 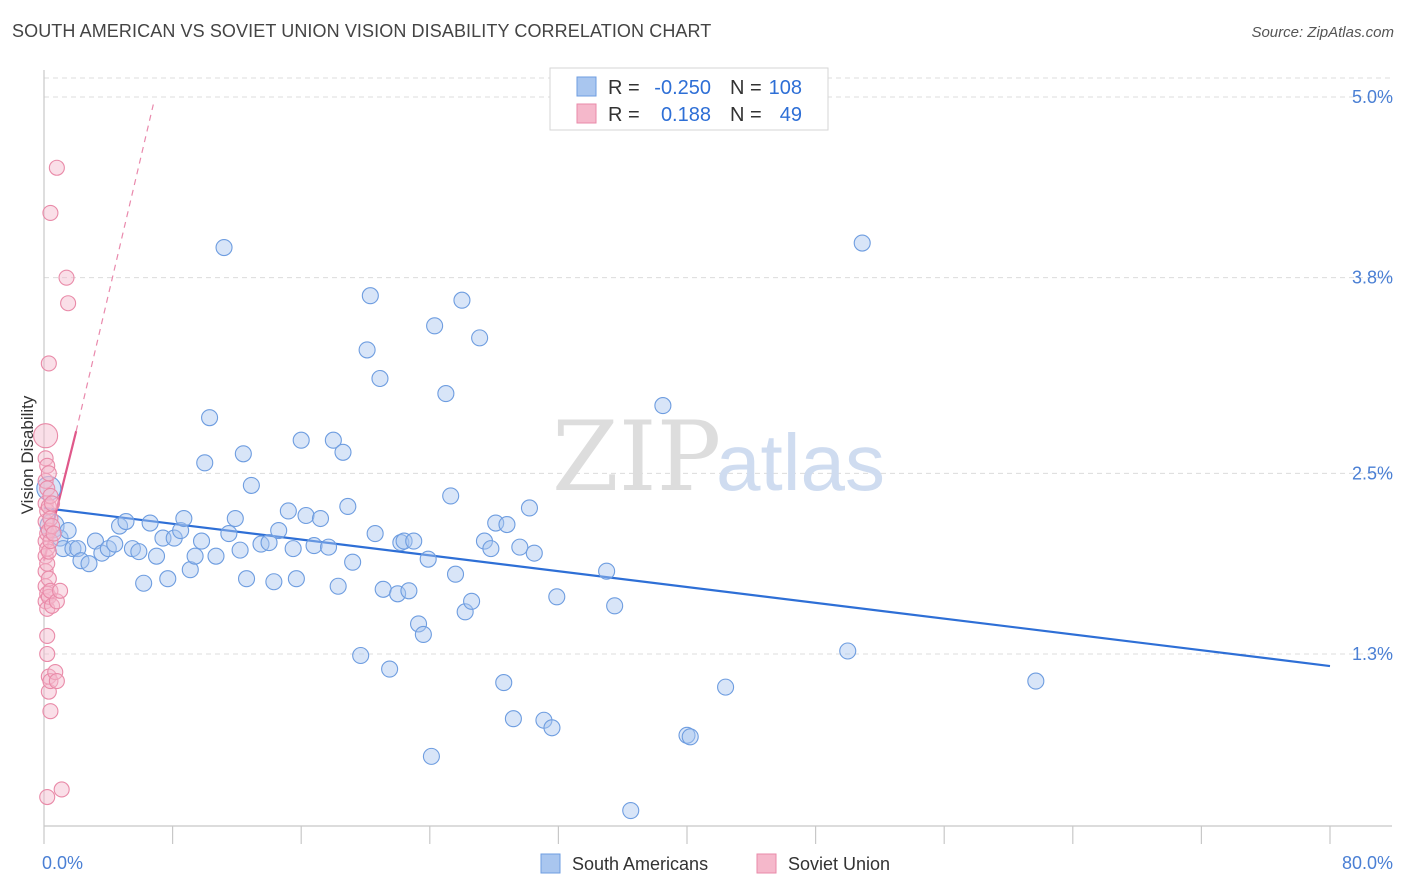 What do you see at coordinates (1372, 473) in the screenshot?
I see `y-tick-label-2: 2.5%` at bounding box center [1372, 473].